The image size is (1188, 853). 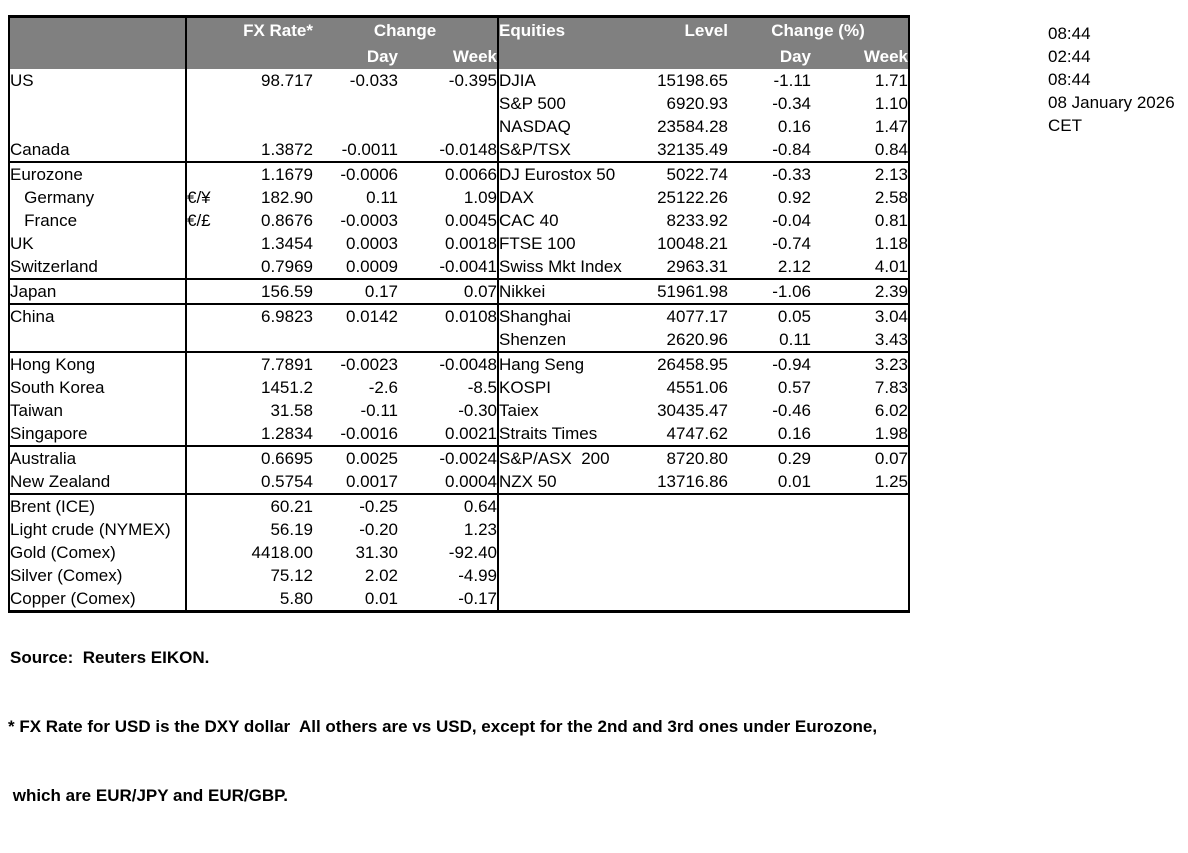 I want to click on equity-day-change-cell: -0.84, so click(x=791, y=149).